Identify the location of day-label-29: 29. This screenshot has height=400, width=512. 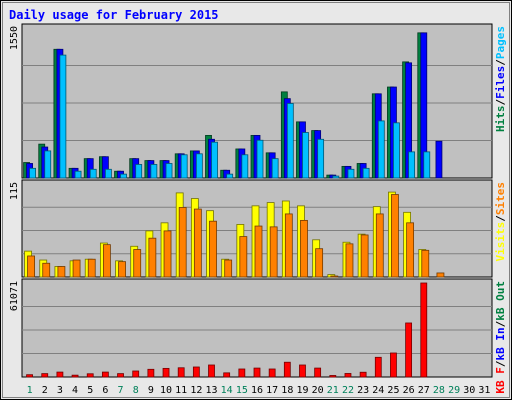
(454, 390).